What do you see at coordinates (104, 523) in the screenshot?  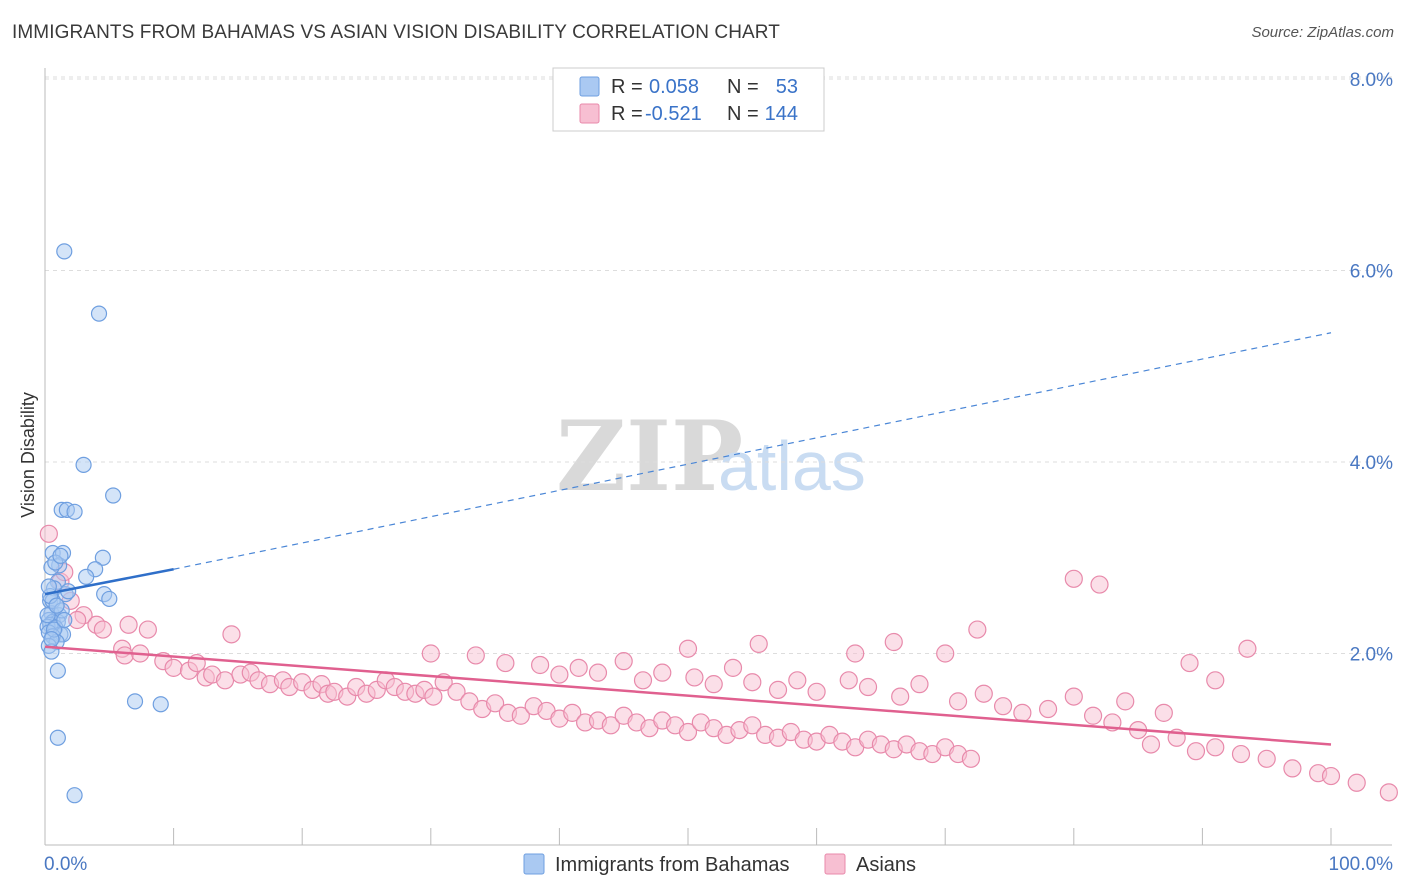 I see `bahamas-points` at bounding box center [104, 523].